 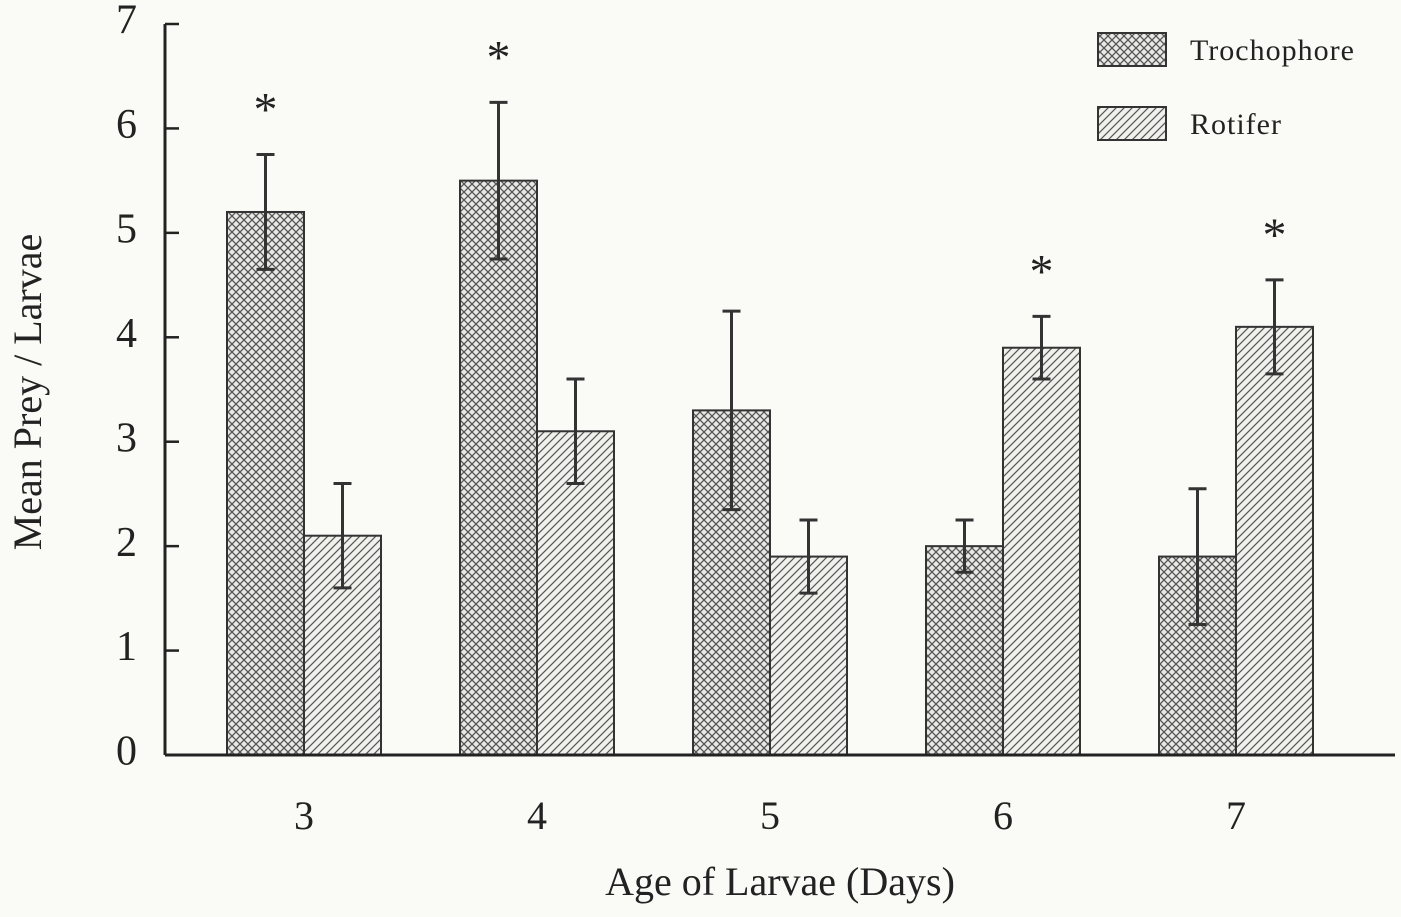 What do you see at coordinates (1003, 815) in the screenshot?
I see `x-tick-label: 6` at bounding box center [1003, 815].